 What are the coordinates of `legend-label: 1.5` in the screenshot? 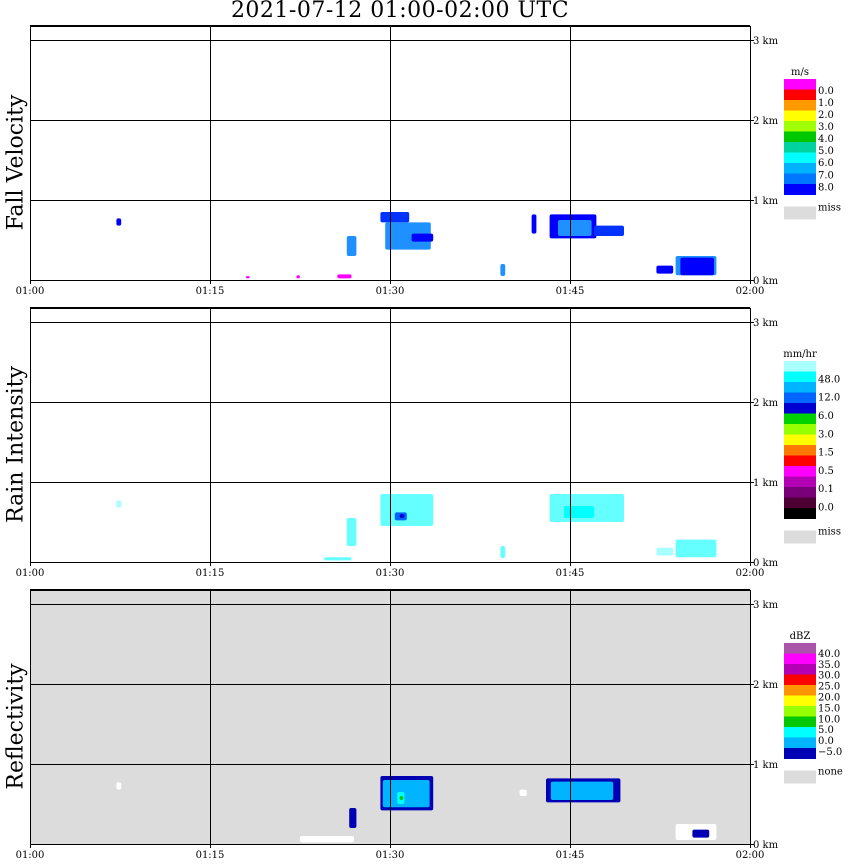 It's located at (826, 453).